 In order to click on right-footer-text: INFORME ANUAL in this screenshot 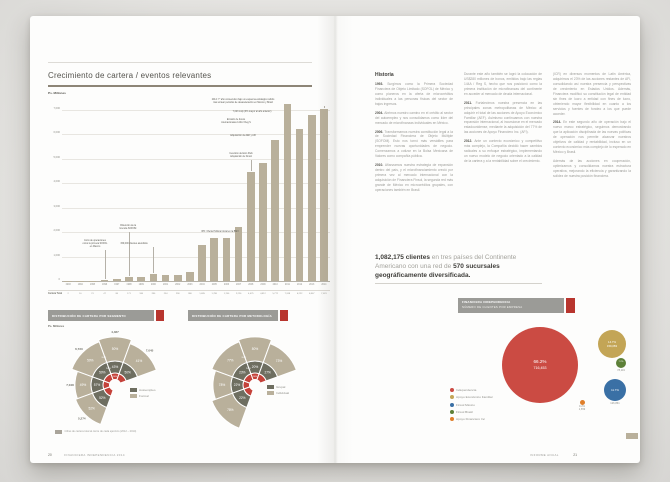, I will do `click(544, 455)`.